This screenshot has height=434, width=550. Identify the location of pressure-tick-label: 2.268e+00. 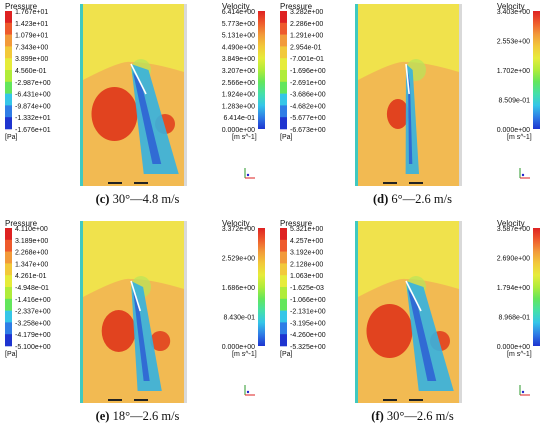
(31, 253).